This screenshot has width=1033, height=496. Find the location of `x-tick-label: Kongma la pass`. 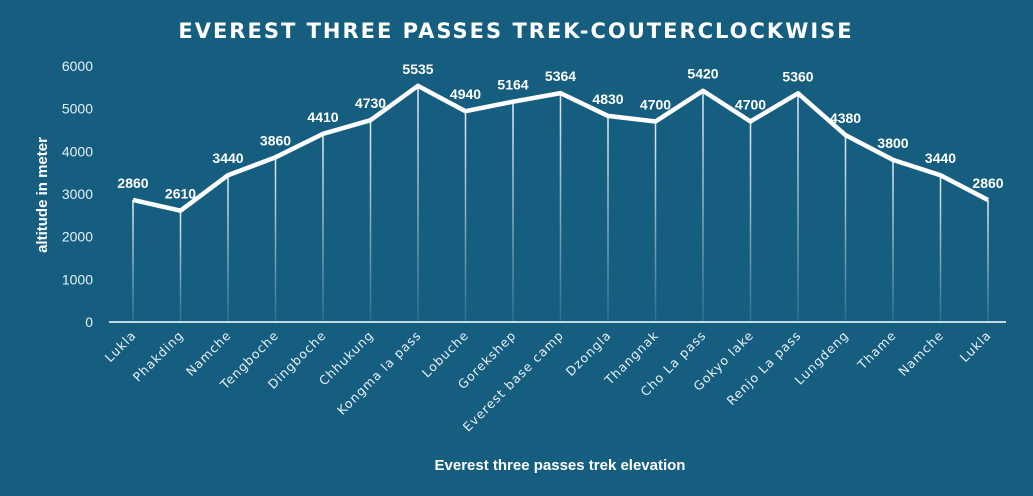

x-tick-label: Kongma la pass is located at coordinates (379, 373).